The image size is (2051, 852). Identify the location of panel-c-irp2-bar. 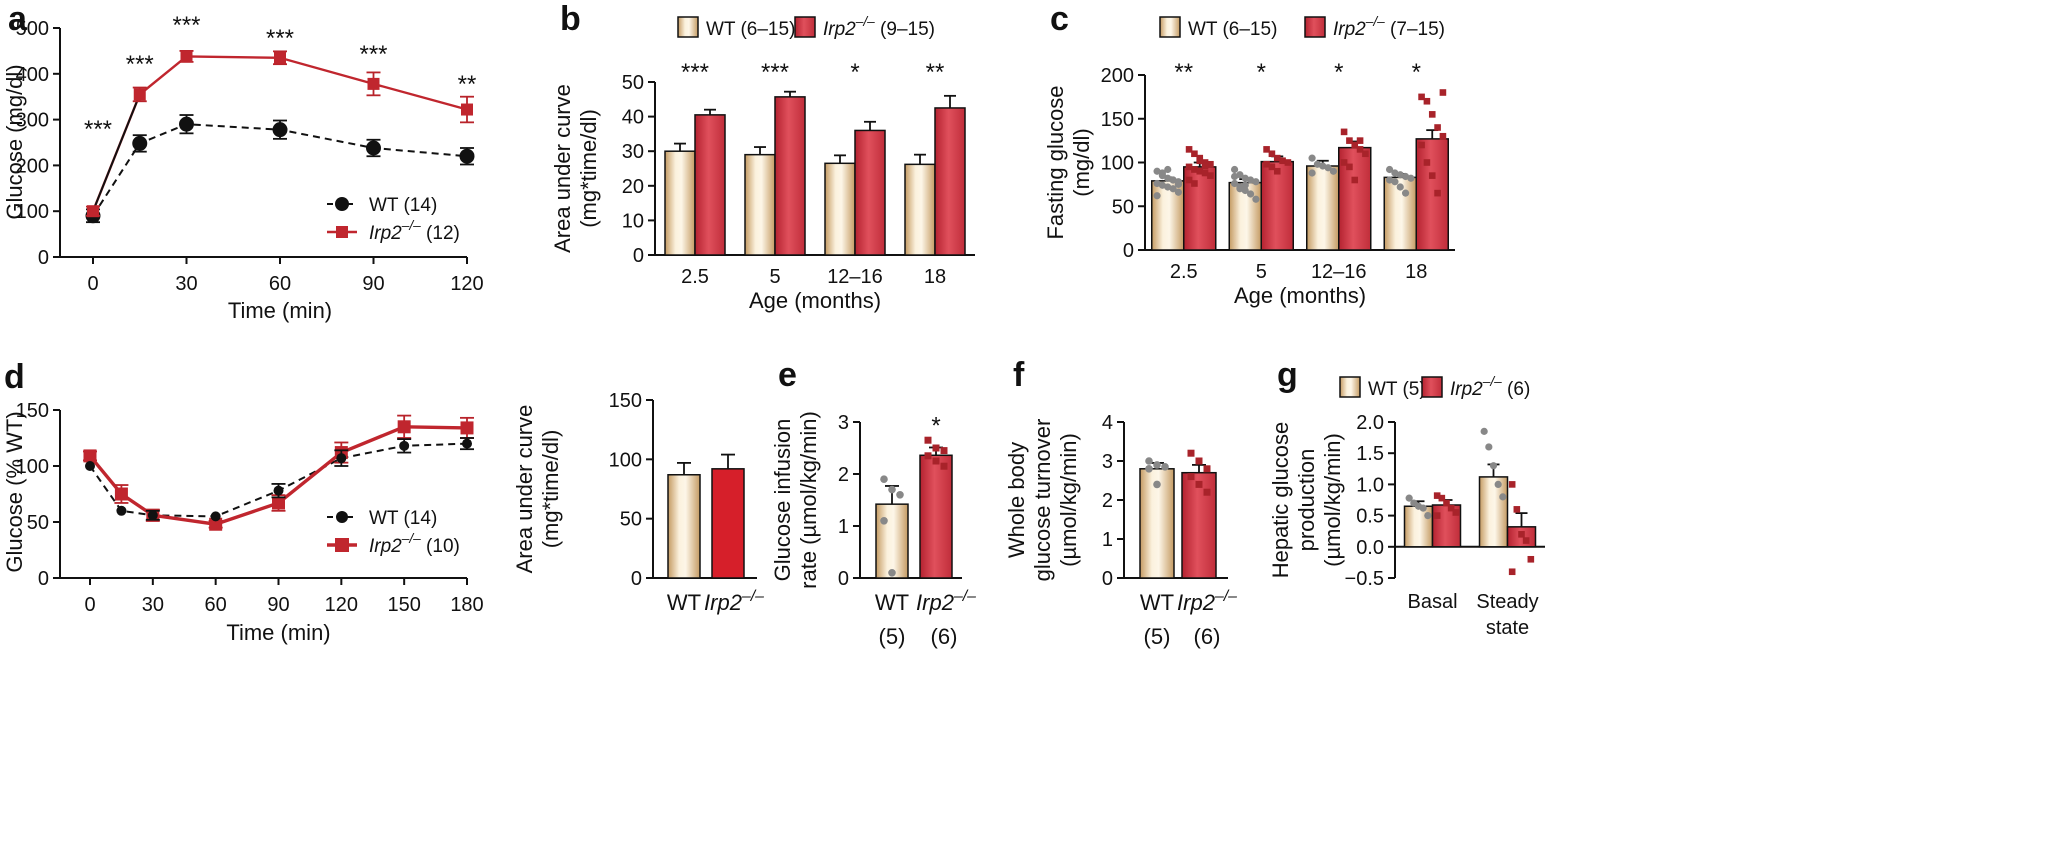
(1277, 205).